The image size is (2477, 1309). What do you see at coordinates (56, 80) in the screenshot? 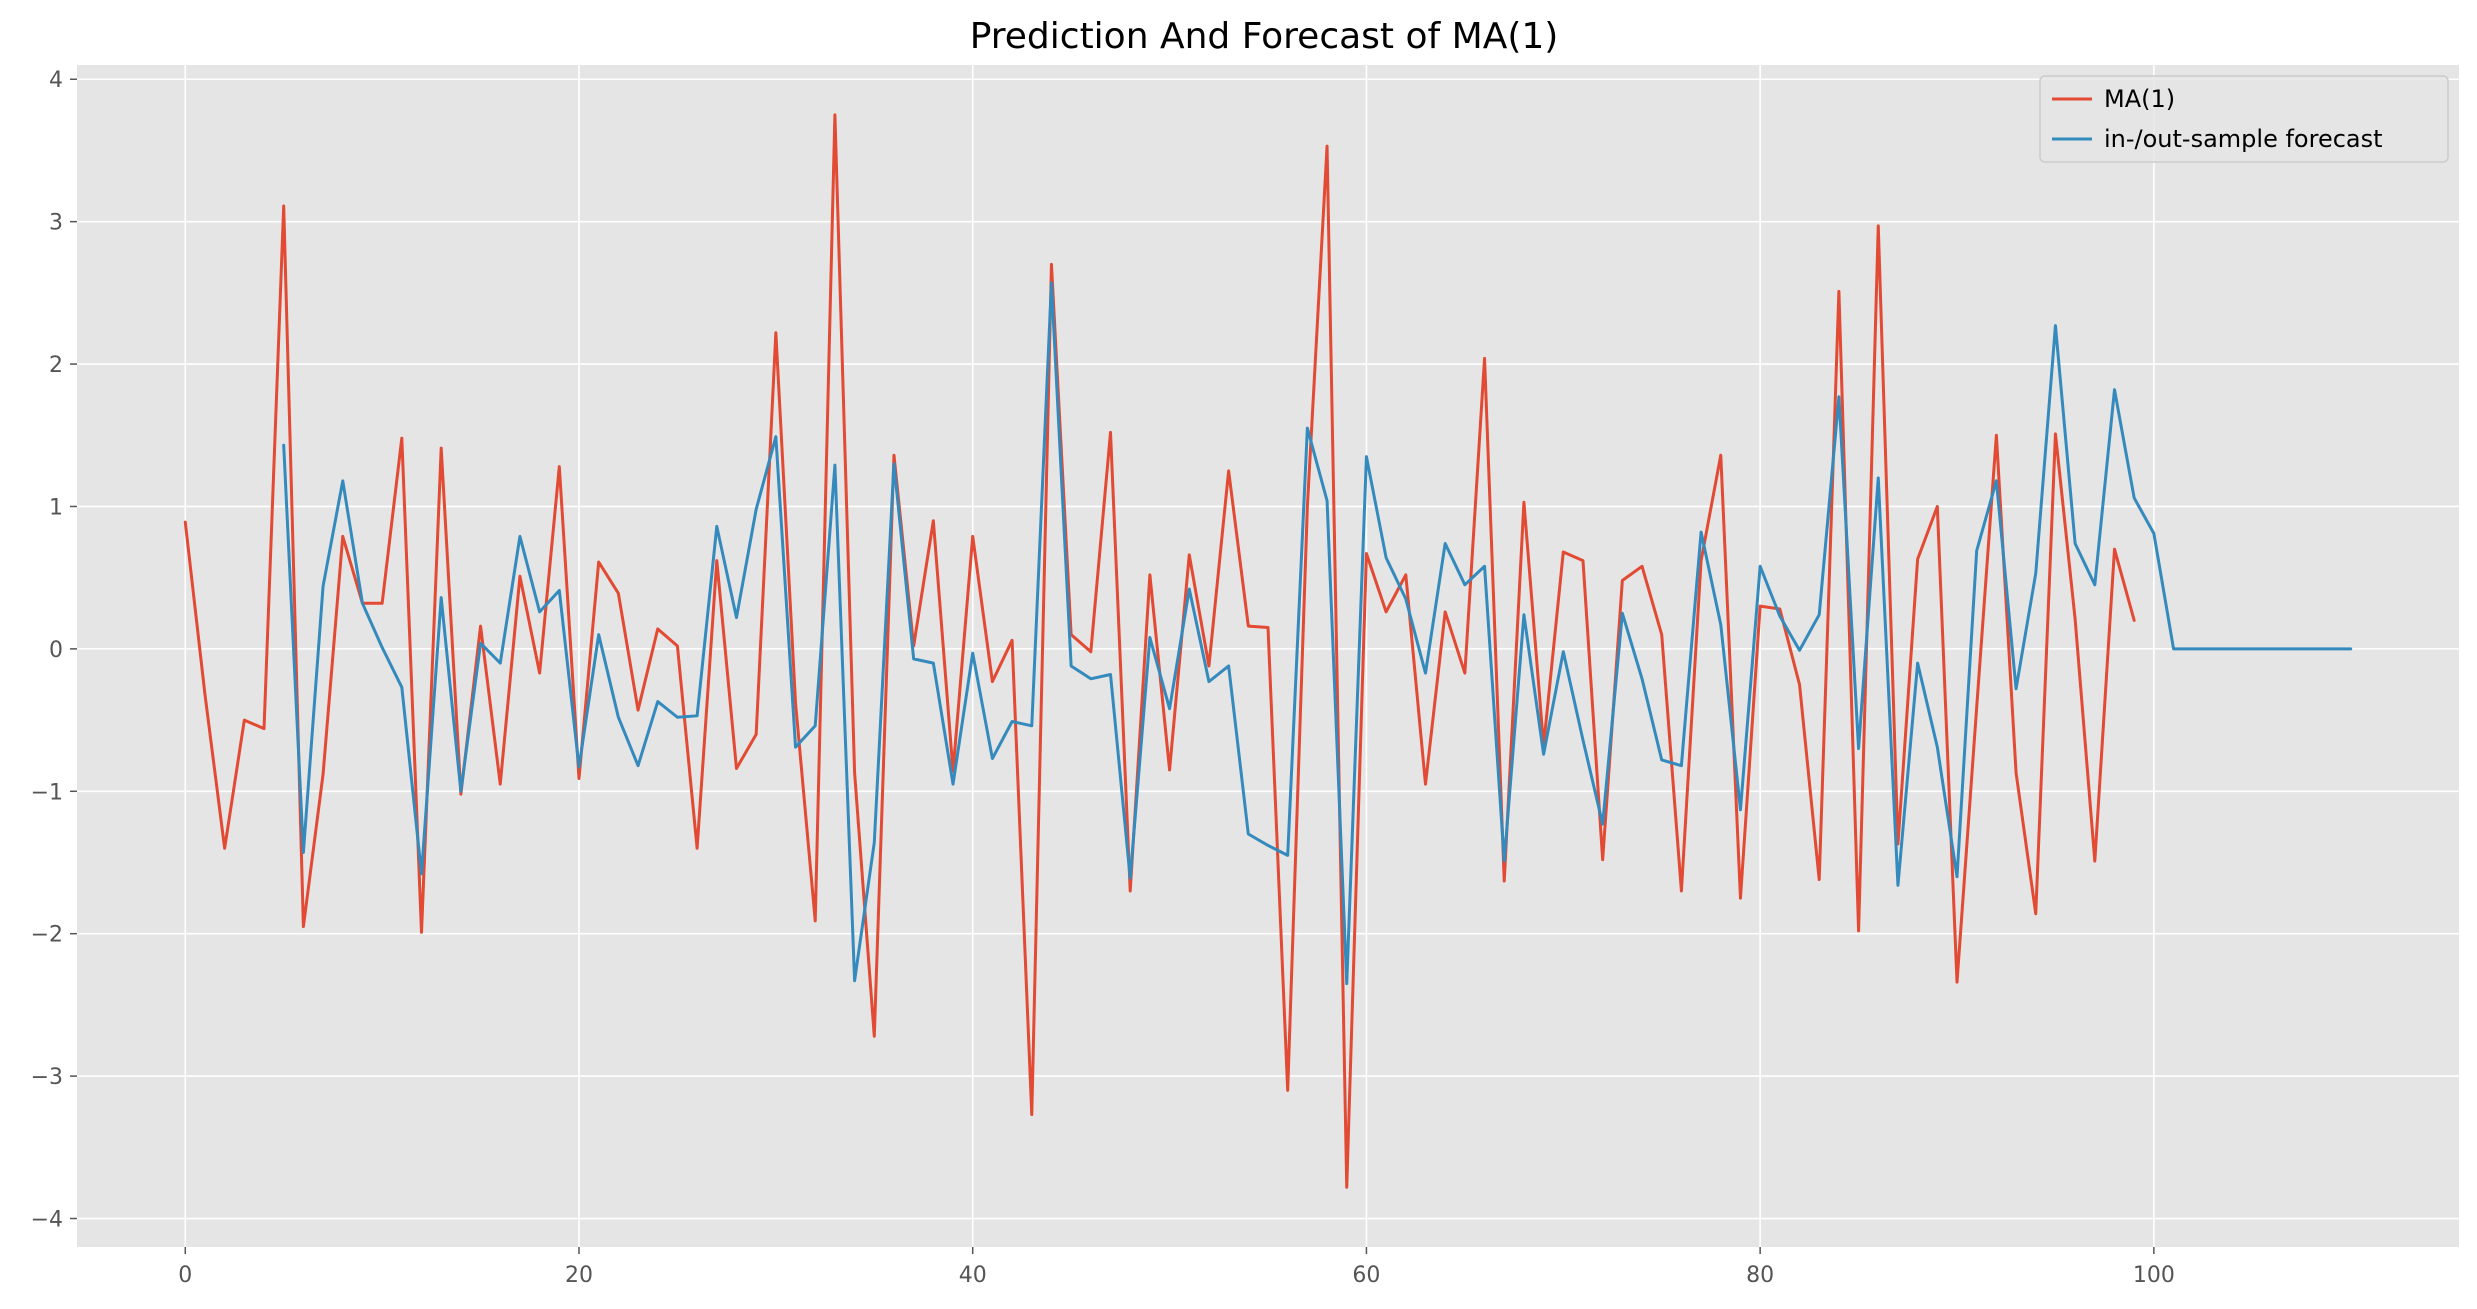
I see `y-tick-label: 4` at bounding box center [56, 80].